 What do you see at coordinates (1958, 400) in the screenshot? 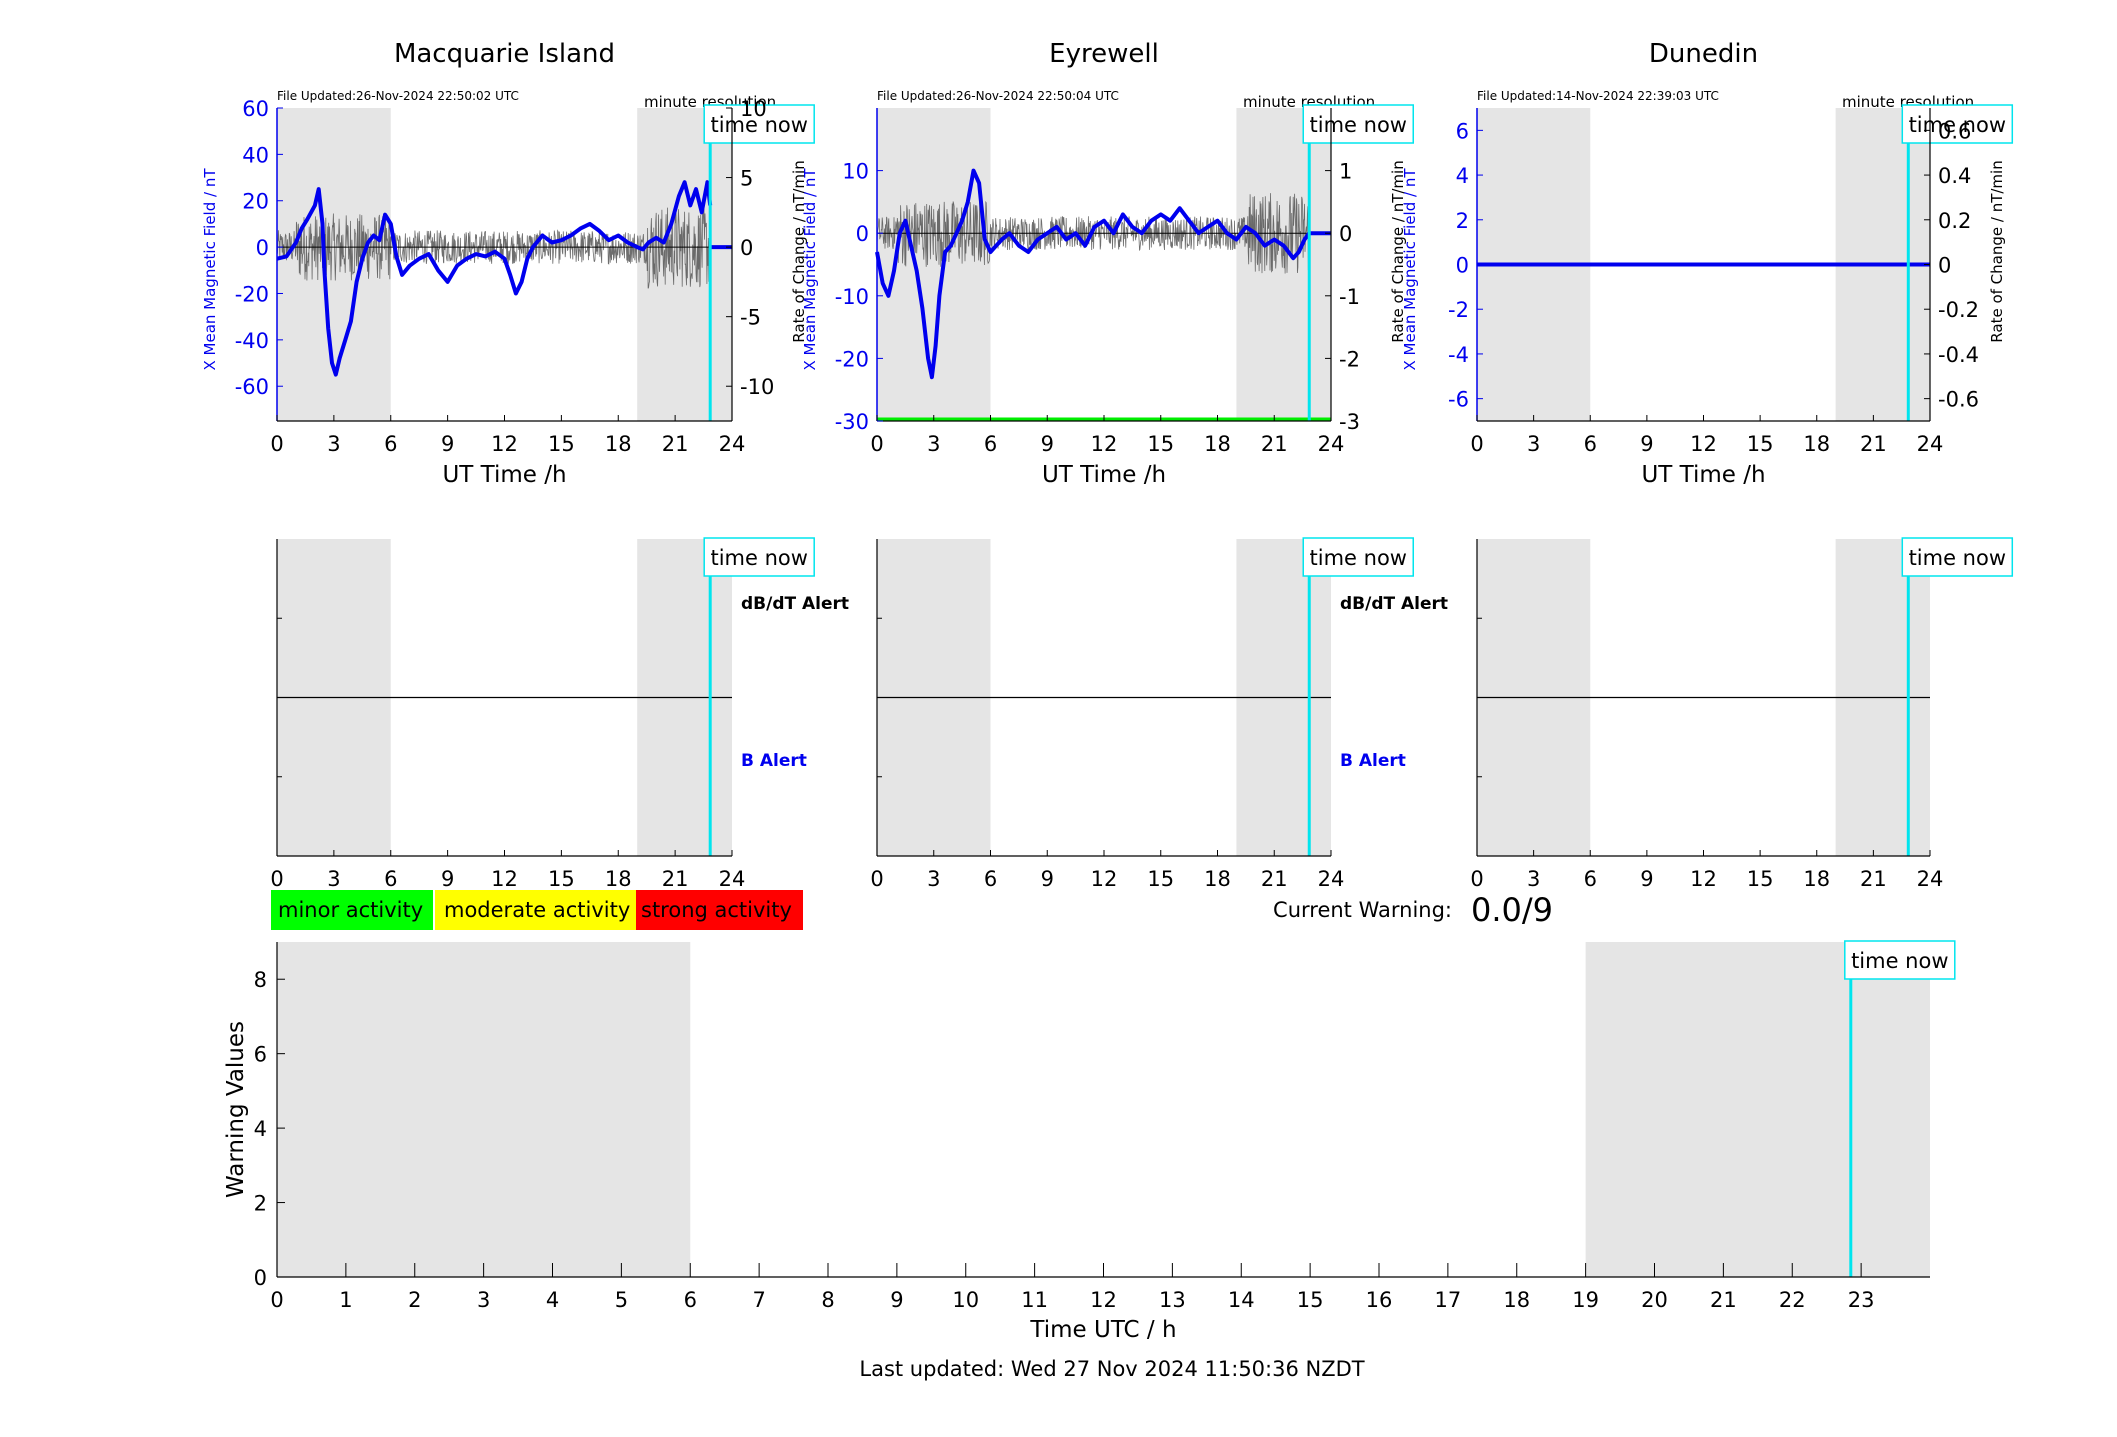
I see `y2-tick-label: -0.6` at bounding box center [1958, 400].